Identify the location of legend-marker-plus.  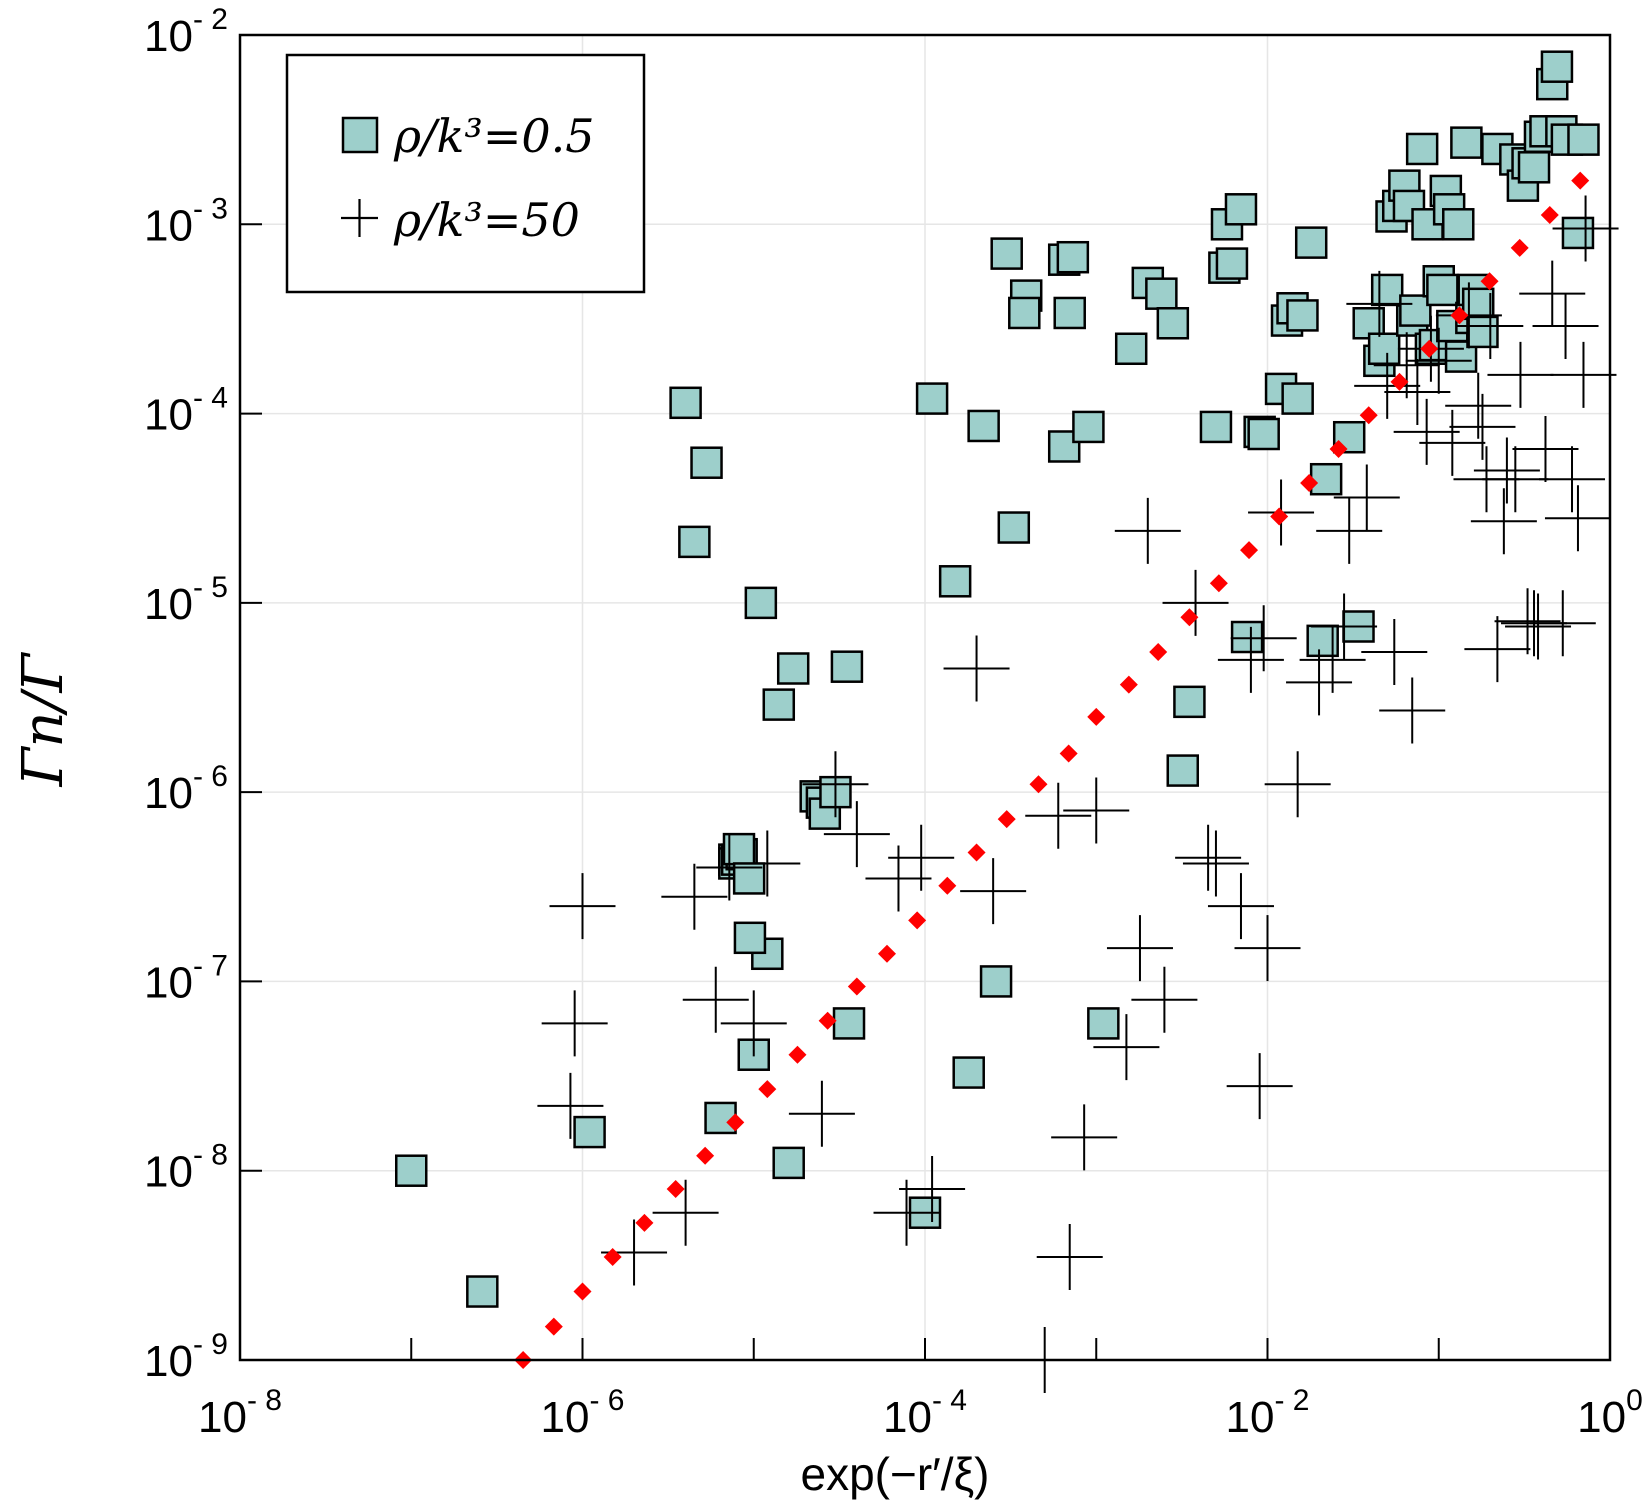
(359, 218).